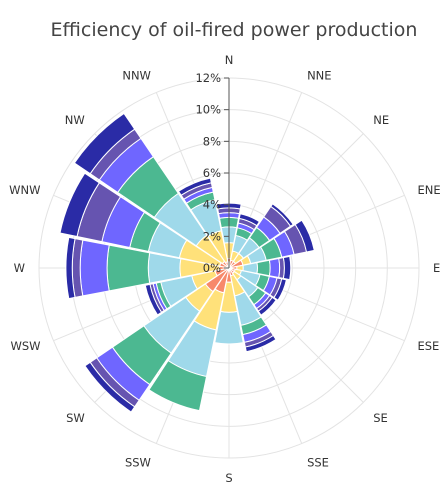  Describe the element at coordinates (136, 76) in the screenshot. I see `direction-label-nnw: NNW` at that location.